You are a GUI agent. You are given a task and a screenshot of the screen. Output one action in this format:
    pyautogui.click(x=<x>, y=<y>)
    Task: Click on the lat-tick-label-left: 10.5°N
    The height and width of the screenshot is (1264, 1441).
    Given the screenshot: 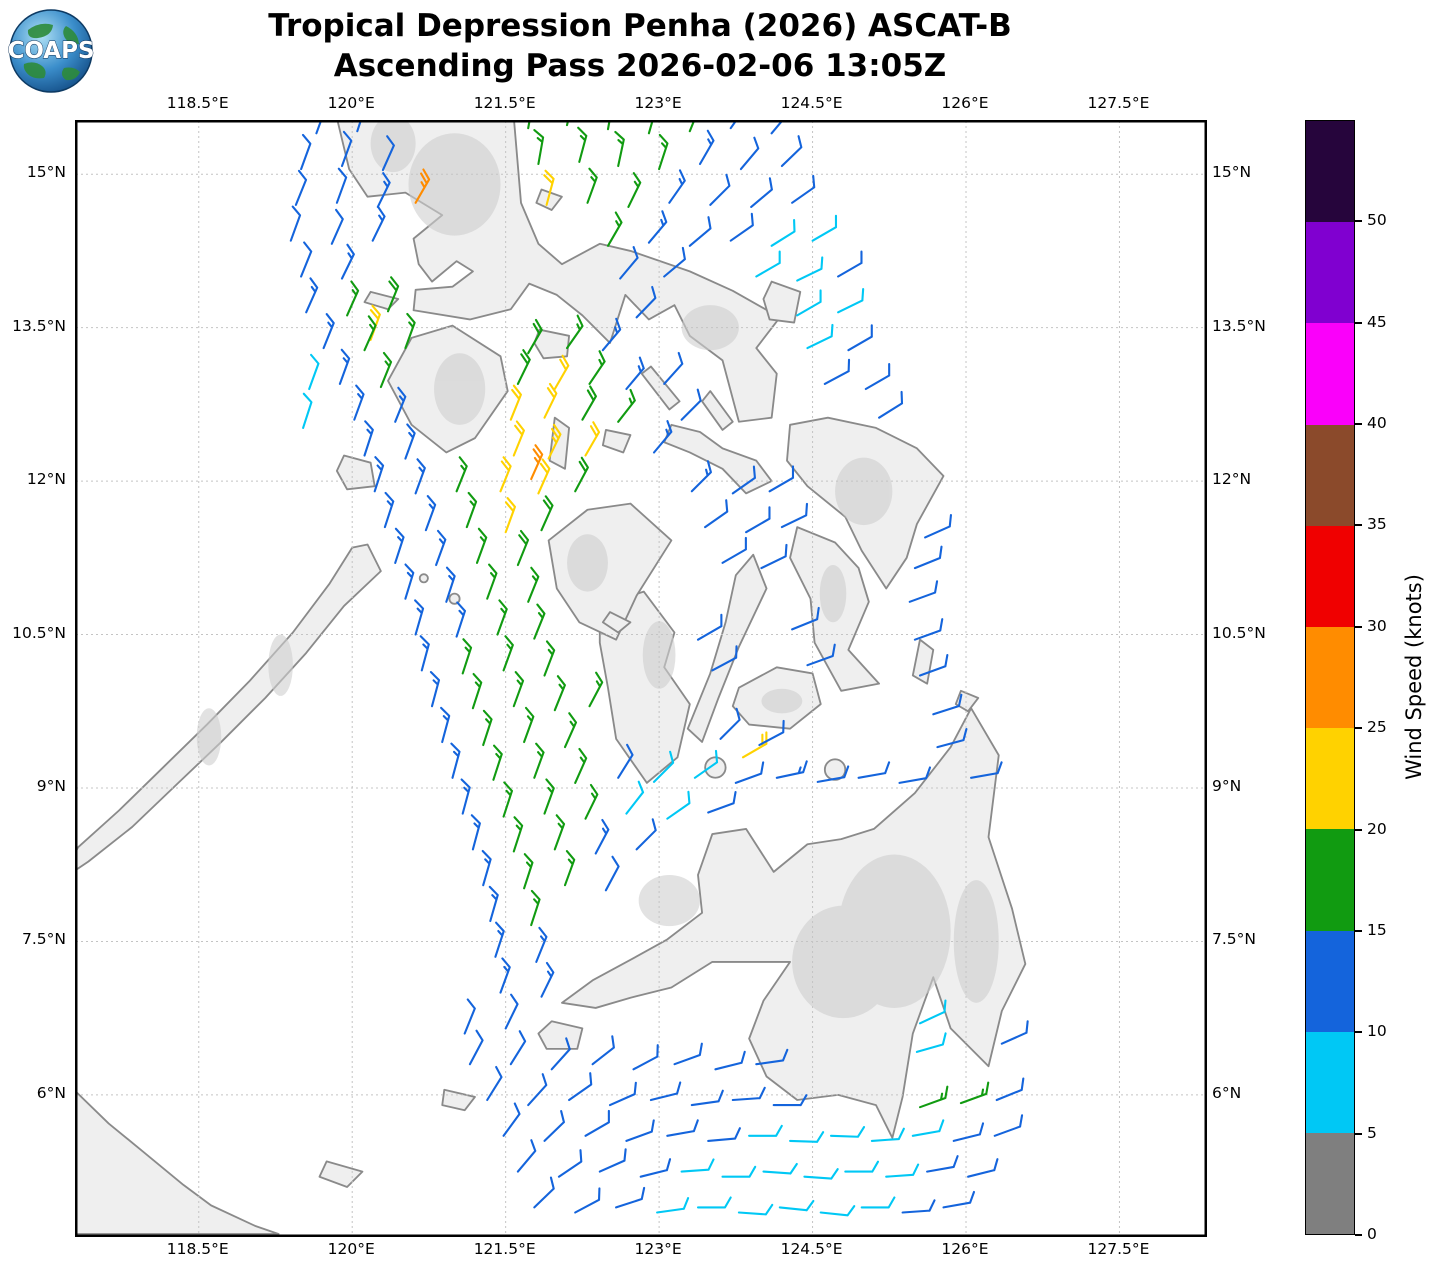 What is the action you would take?
    pyautogui.click(x=39, y=632)
    